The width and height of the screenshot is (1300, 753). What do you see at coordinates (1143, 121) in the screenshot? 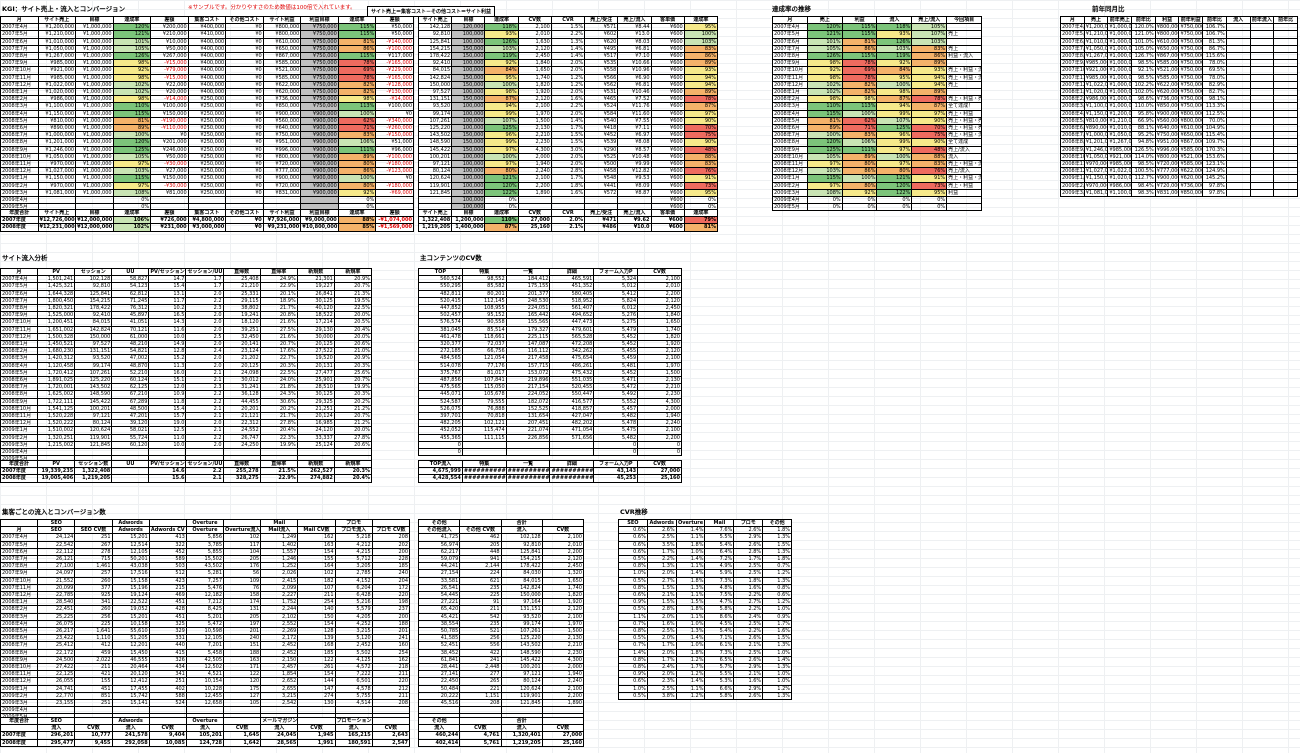
I see `table-cell: 66.9%` at bounding box center [1143, 121].